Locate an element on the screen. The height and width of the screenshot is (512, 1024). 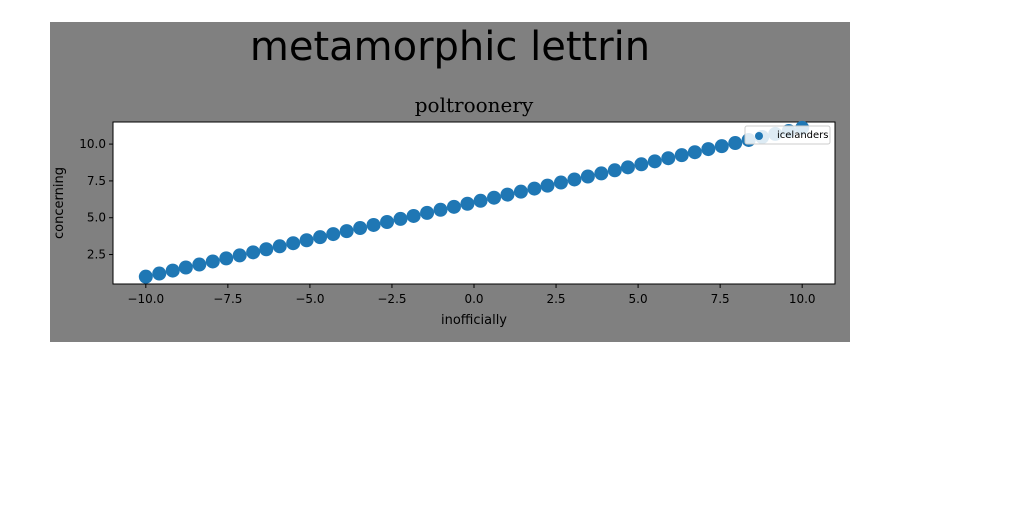
x-tick-label: −10.0 is located at coordinates (145, 299).